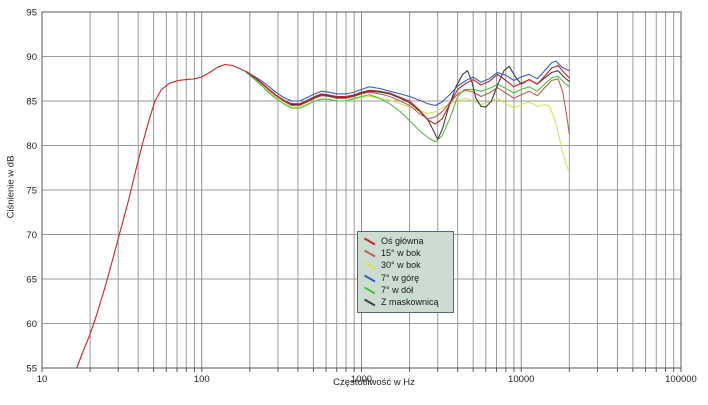 Image resolution: width=708 pixels, height=405 pixels. I want to click on x-tick-label: 1000, so click(361, 379).